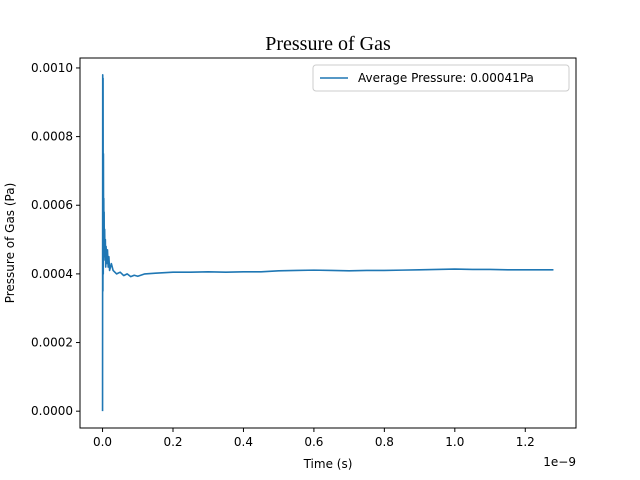 The height and width of the screenshot is (480, 640). I want to click on legend-label: Average Pressure: 0.00041Pa, so click(446, 78).